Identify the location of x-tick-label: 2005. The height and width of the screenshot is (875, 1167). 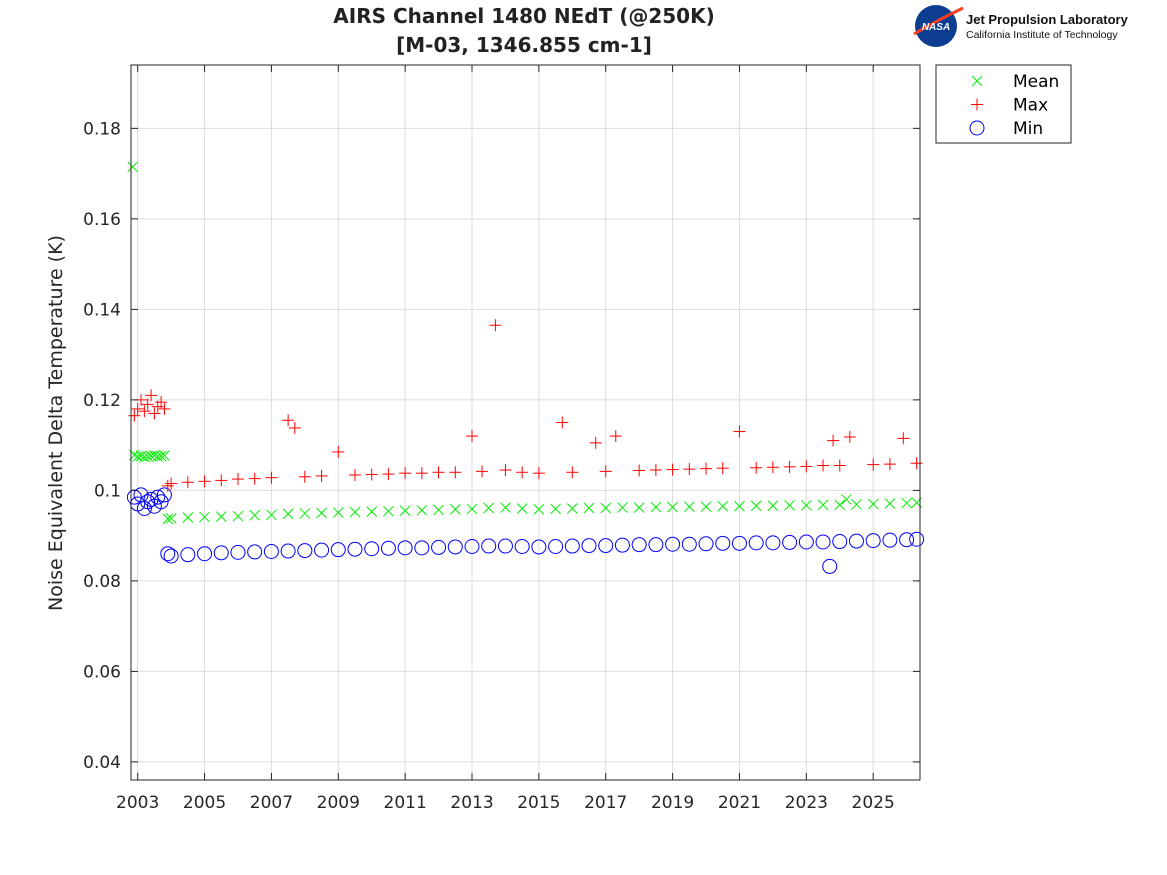
(204, 803).